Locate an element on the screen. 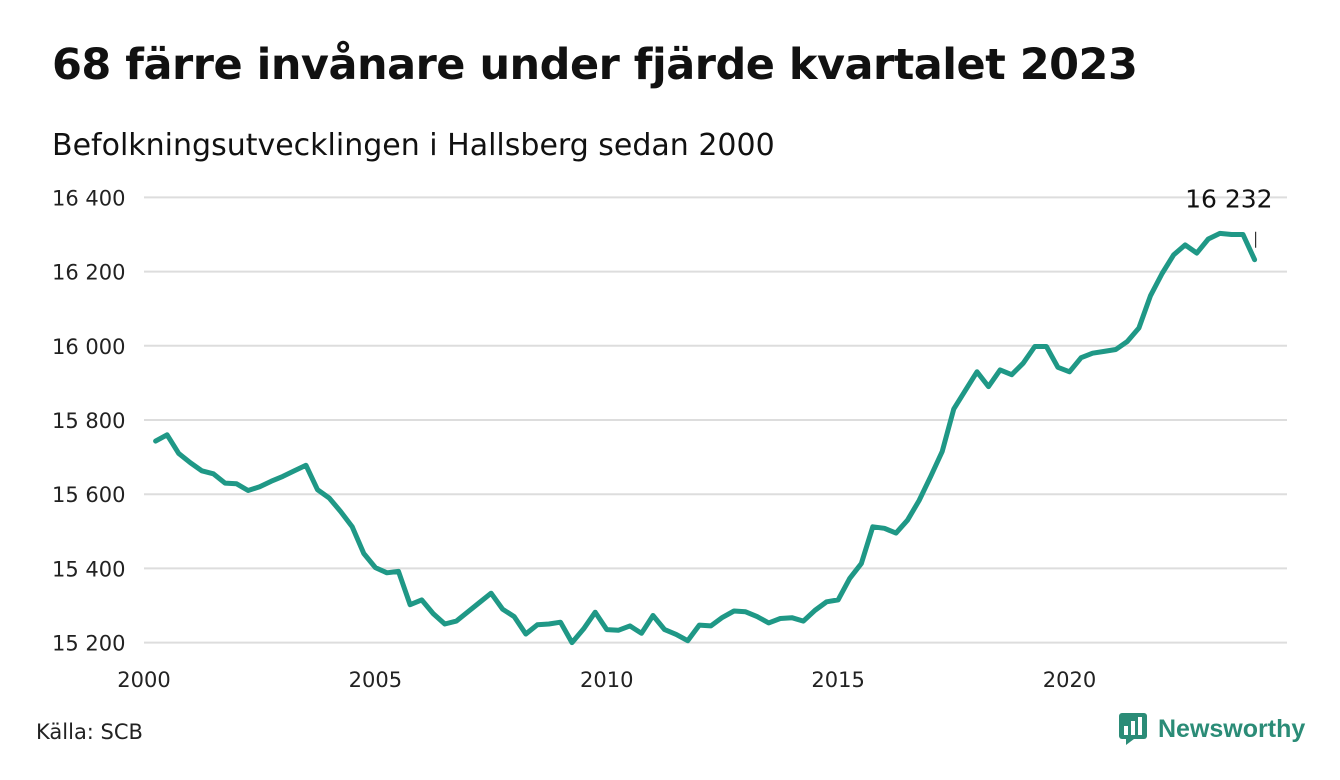 This screenshot has height=780, width=1340. source-note: Källa: SCB is located at coordinates (89, 732).